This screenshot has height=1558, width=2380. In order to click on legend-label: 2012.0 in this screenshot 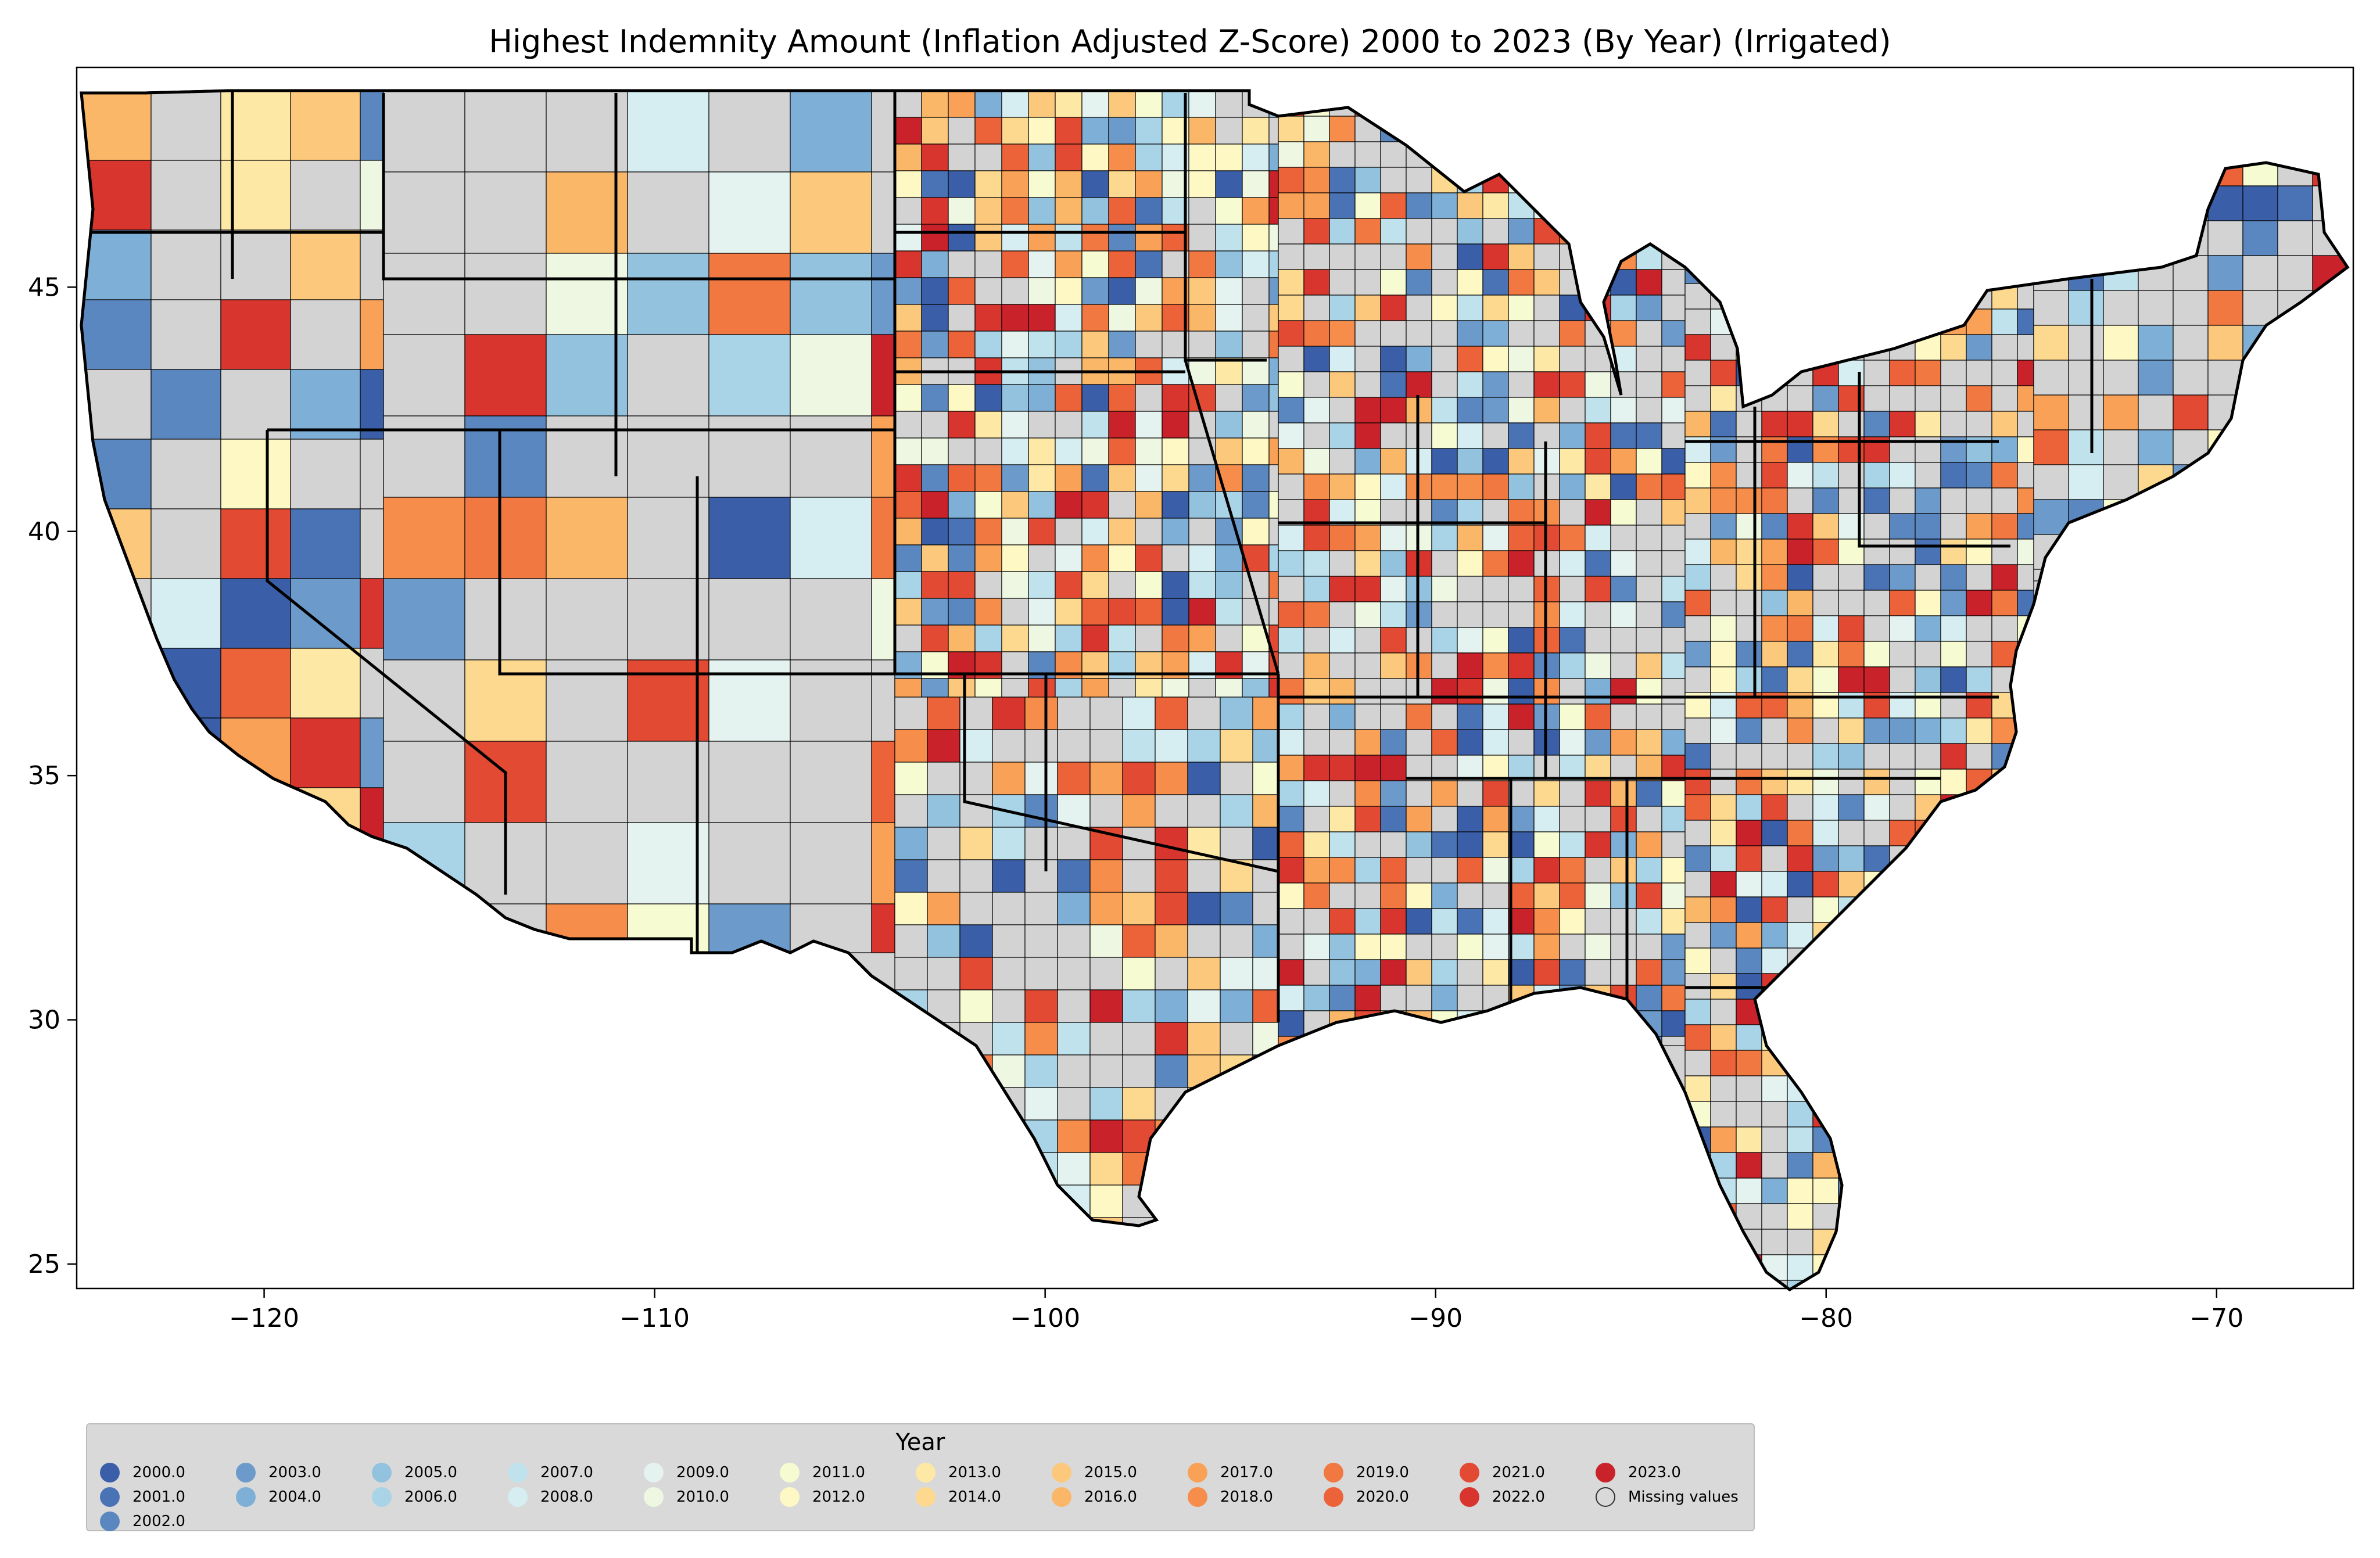, I will do `click(839, 1497)`.